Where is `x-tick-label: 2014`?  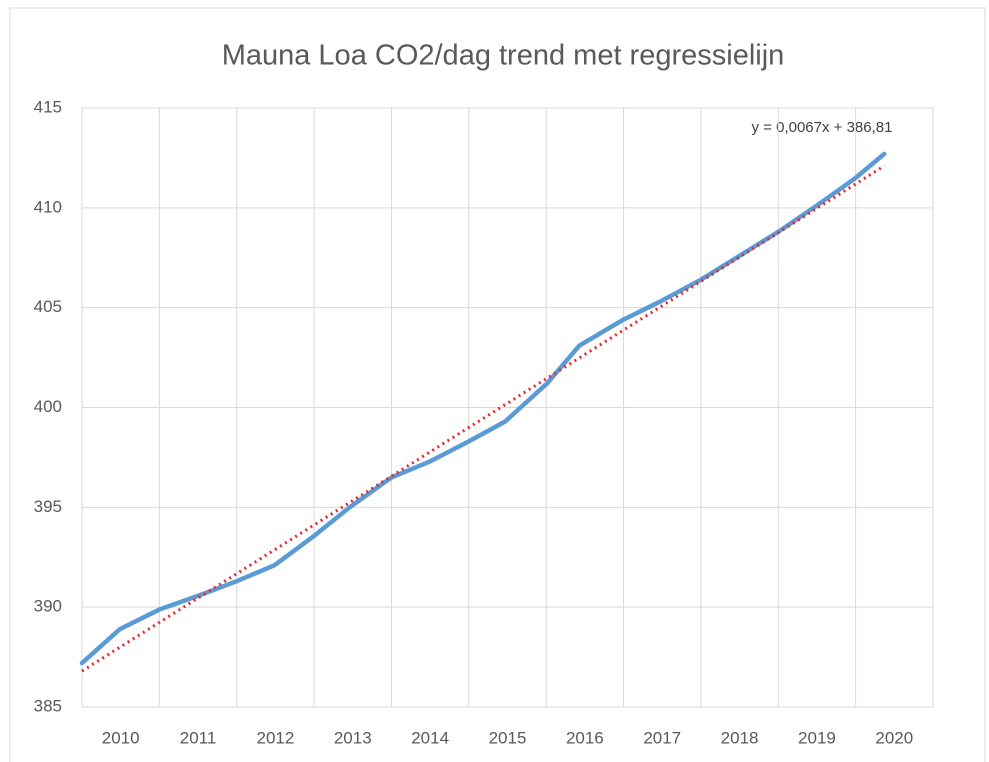
x-tick-label: 2014 is located at coordinates (430, 737).